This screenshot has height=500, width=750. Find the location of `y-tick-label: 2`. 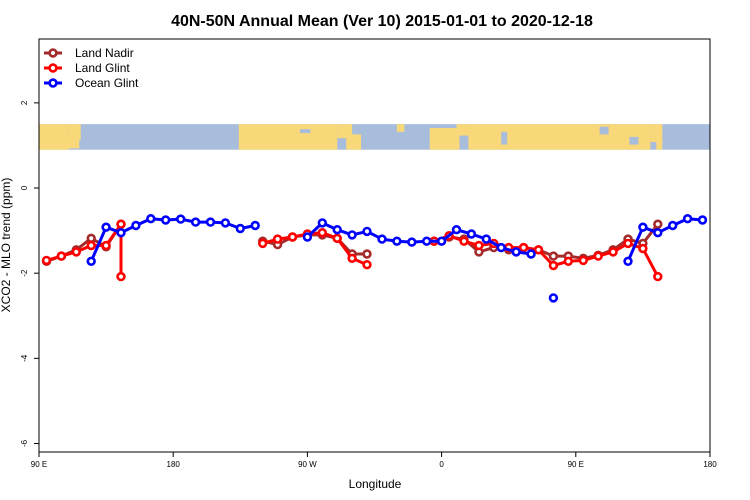

y-tick-label: 2 is located at coordinates (24, 102).